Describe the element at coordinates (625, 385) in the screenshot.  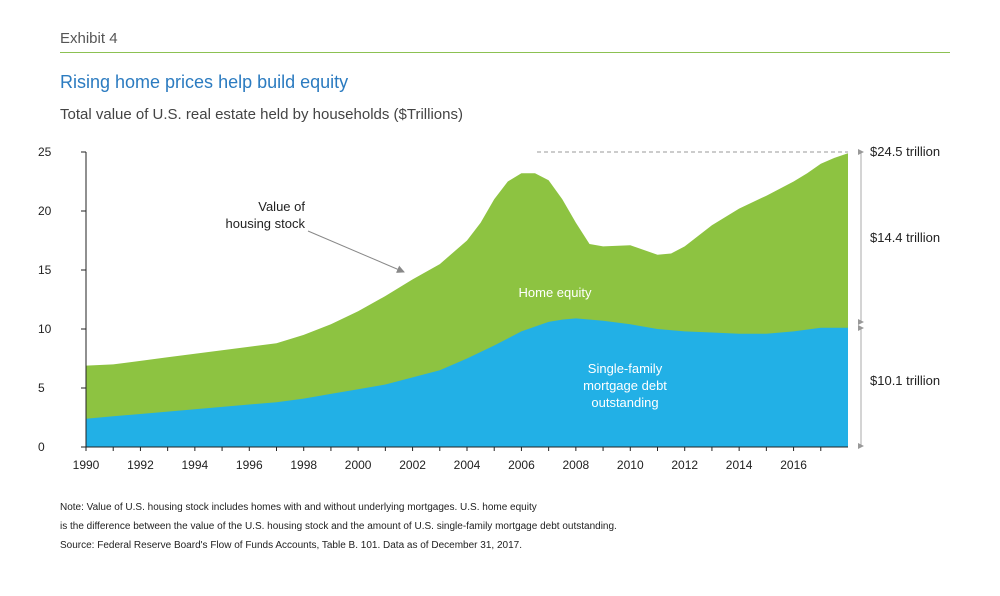
I see `debt-label-line2: mortgage debt` at that location.